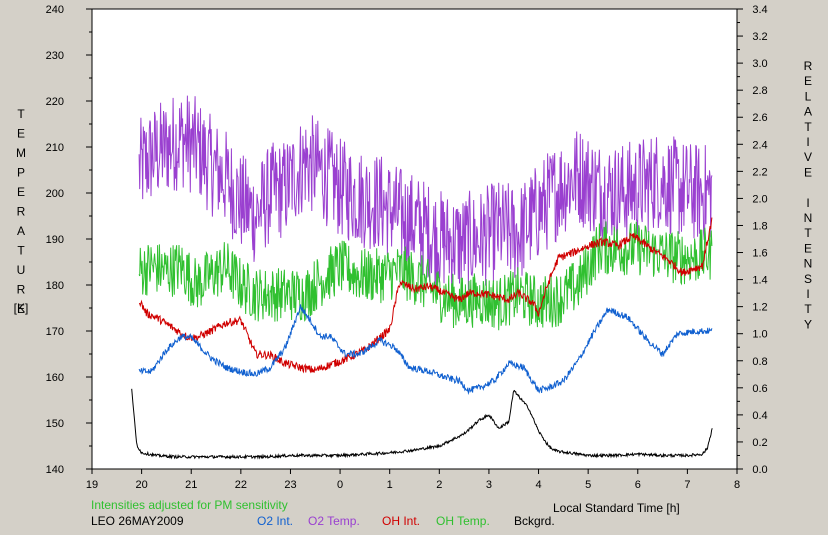 The height and width of the screenshot is (535, 828). Describe the element at coordinates (489, 485) in the screenshot. I see `x-tick-label: 3` at that location.